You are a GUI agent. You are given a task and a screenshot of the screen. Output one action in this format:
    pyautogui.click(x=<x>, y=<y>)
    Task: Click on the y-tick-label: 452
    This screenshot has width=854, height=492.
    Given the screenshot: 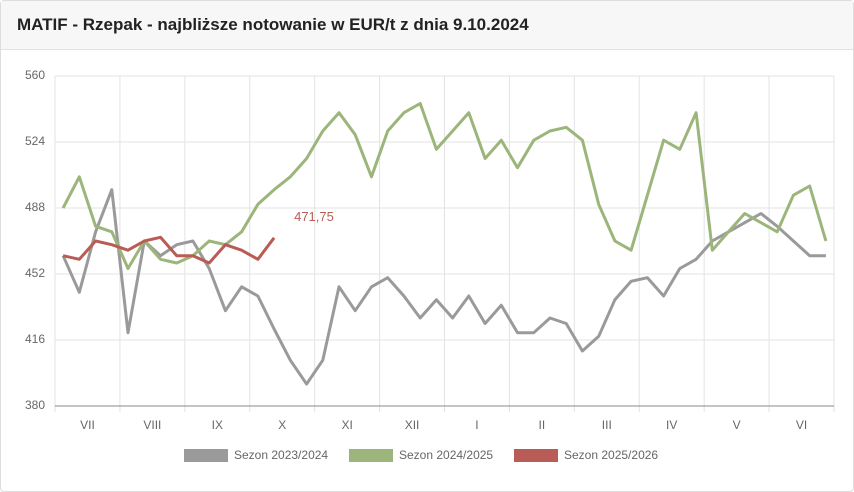 What is the action you would take?
    pyautogui.click(x=35, y=273)
    